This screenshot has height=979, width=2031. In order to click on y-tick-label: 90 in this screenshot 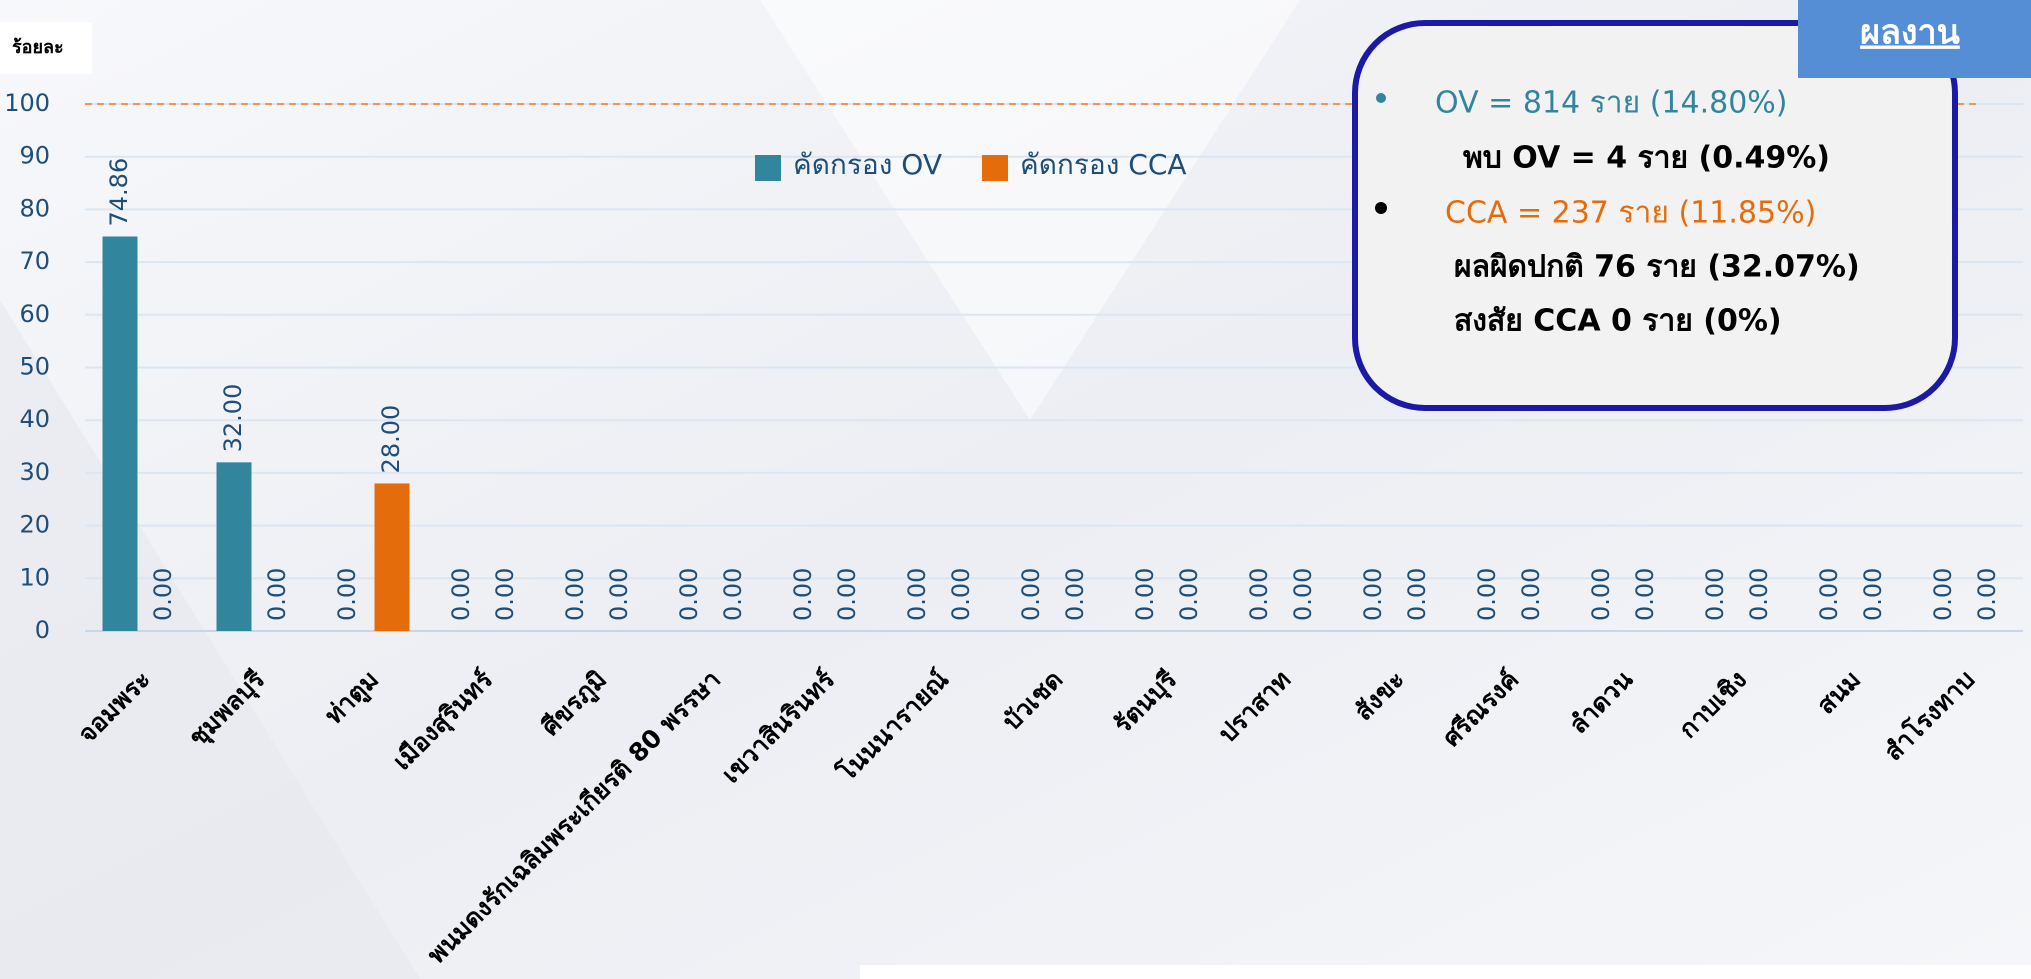, I will do `click(34, 156)`.